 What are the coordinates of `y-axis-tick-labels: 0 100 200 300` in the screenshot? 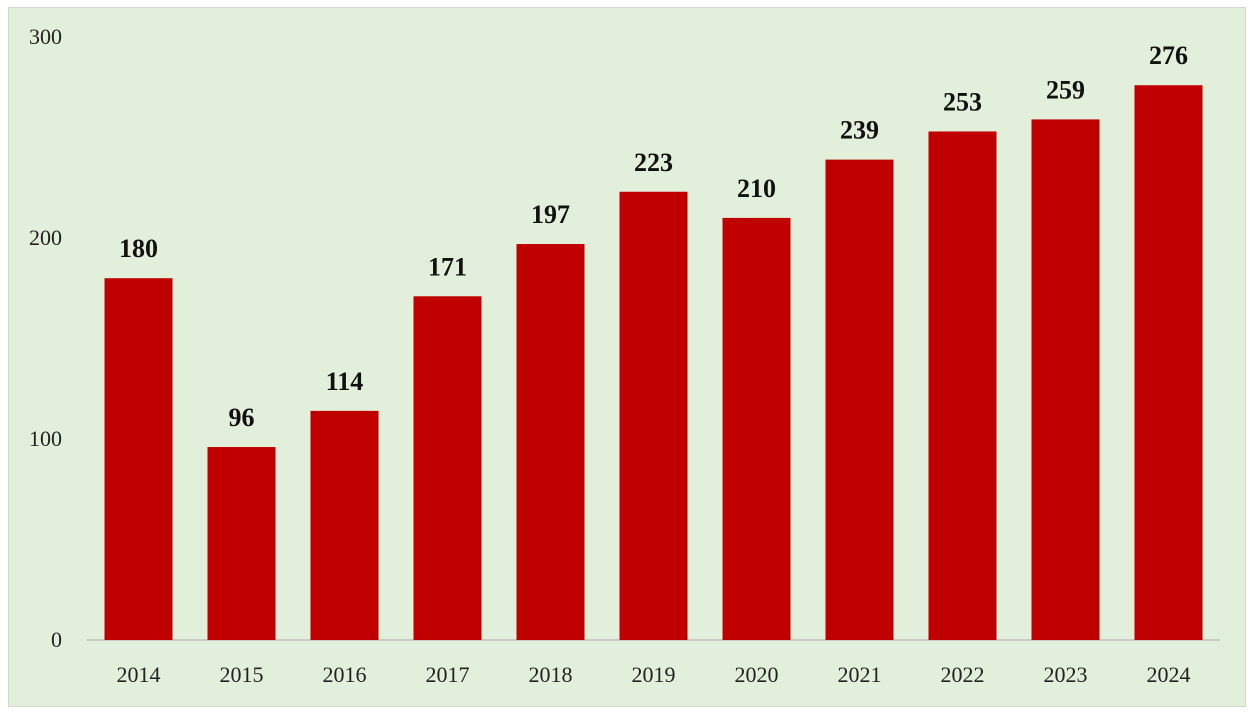 It's located at (45, 338).